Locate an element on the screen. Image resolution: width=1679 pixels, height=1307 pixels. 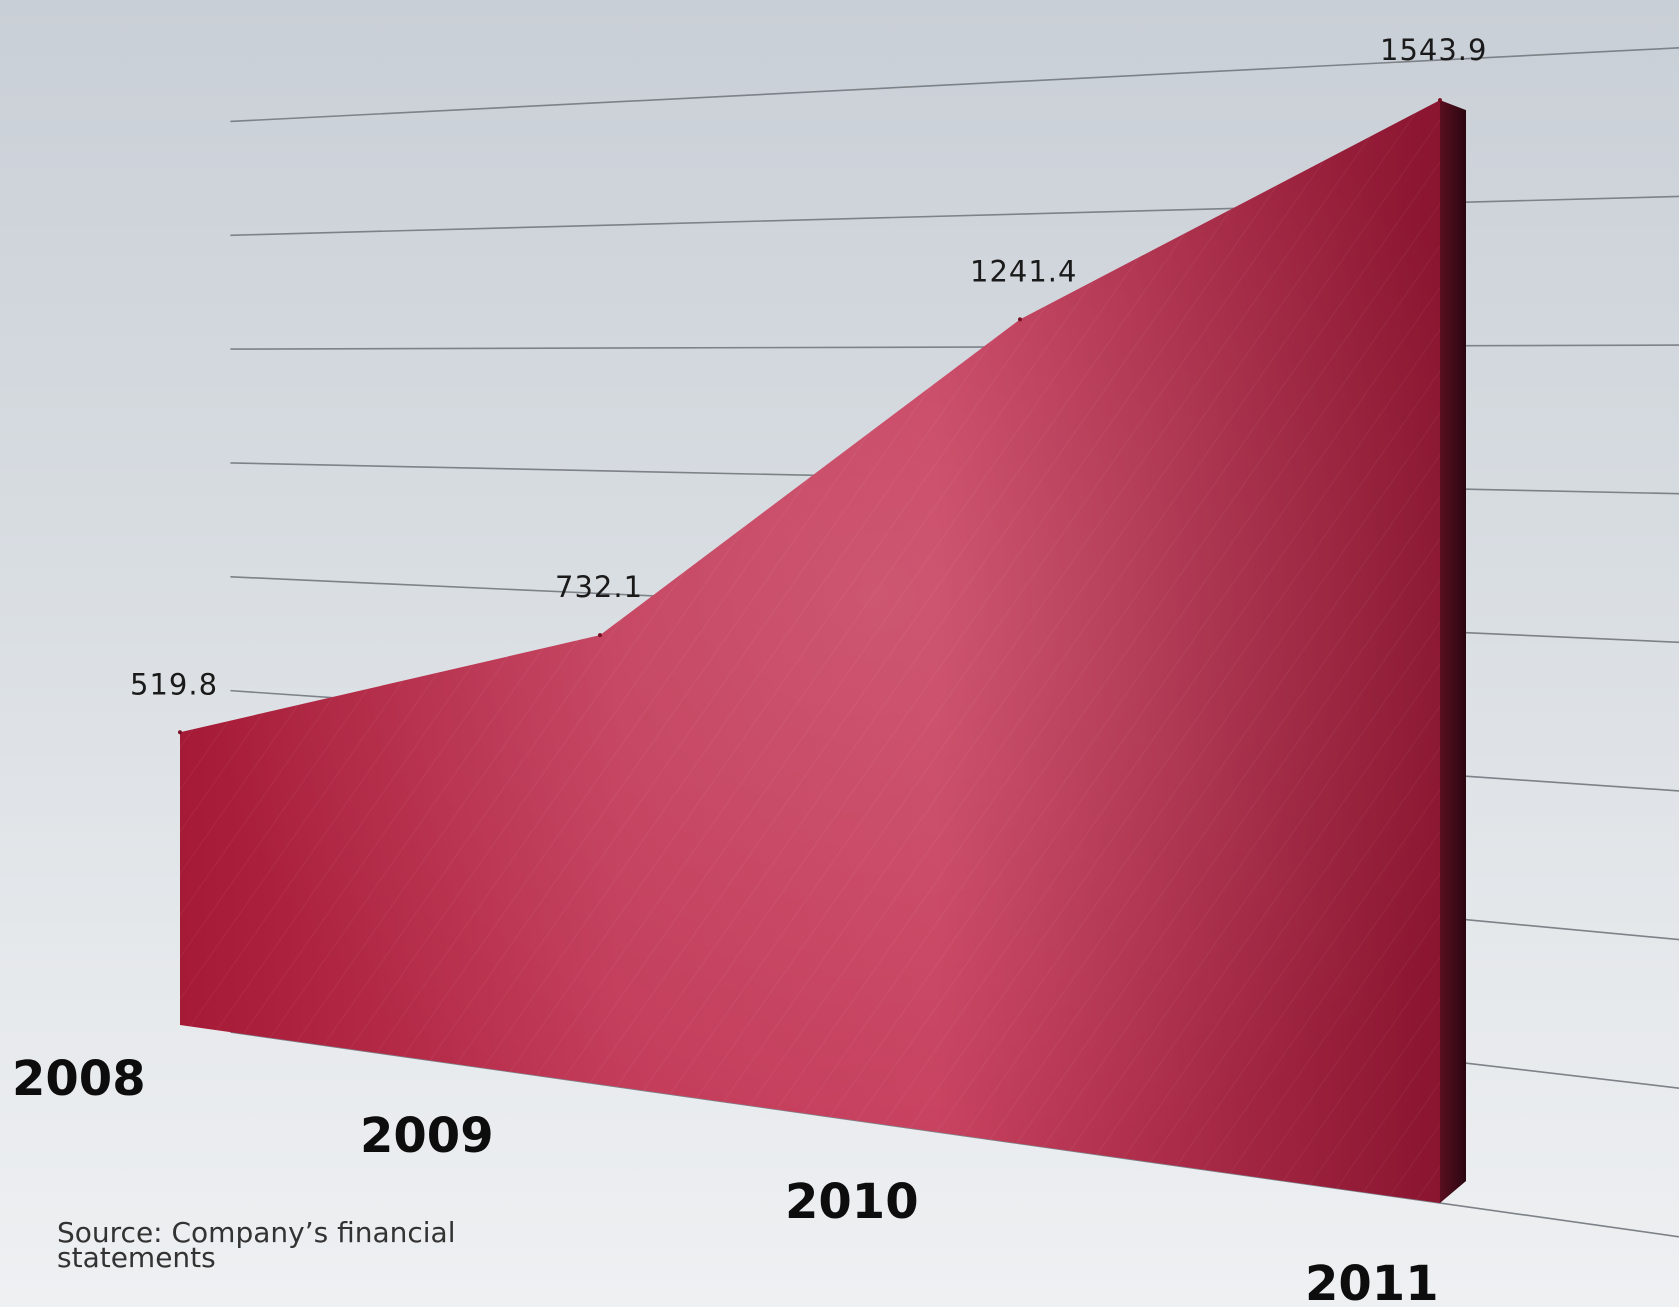
x-tick-label: 2011 is located at coordinates (1372, 1281).